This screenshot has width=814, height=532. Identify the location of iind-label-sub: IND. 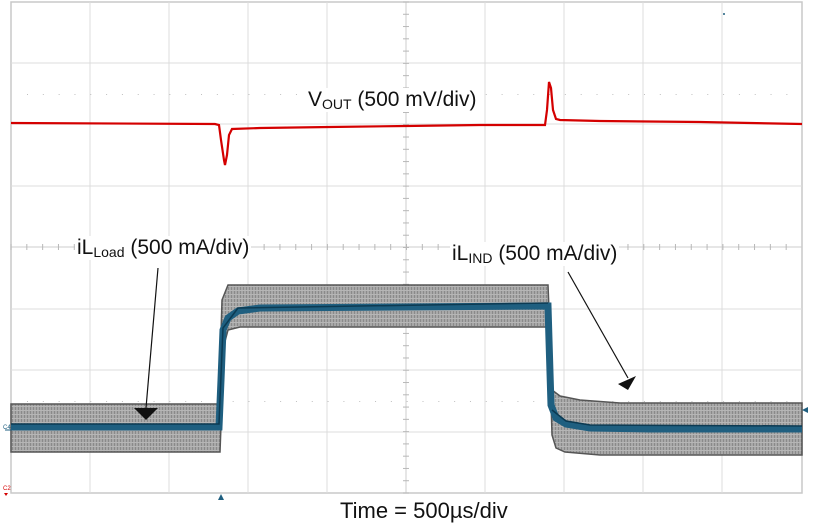
(480, 258).